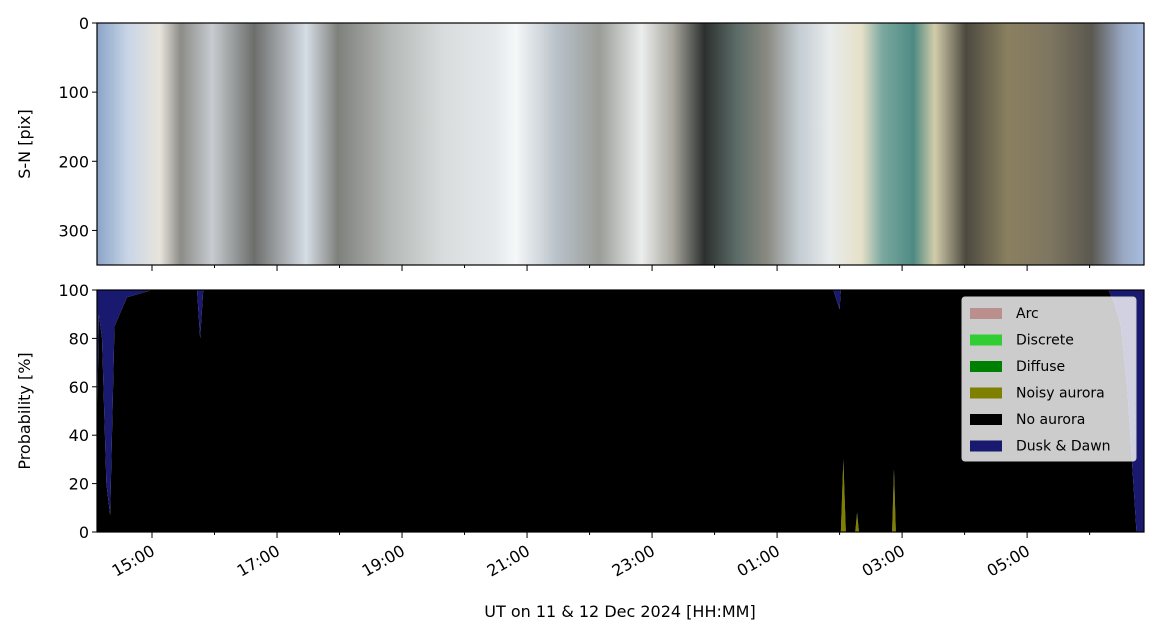 The height and width of the screenshot is (638, 1158). What do you see at coordinates (24, 410) in the screenshot?
I see `y-axis-label: Probability [%]` at bounding box center [24, 410].